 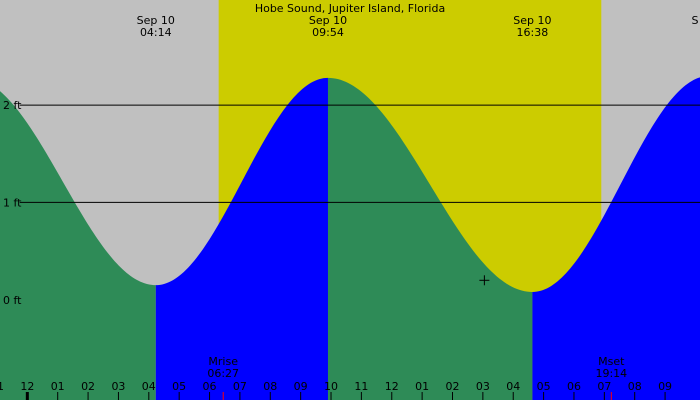 What do you see at coordinates (223, 373) in the screenshot?
I see `moon-event-time: 06:27` at bounding box center [223, 373].